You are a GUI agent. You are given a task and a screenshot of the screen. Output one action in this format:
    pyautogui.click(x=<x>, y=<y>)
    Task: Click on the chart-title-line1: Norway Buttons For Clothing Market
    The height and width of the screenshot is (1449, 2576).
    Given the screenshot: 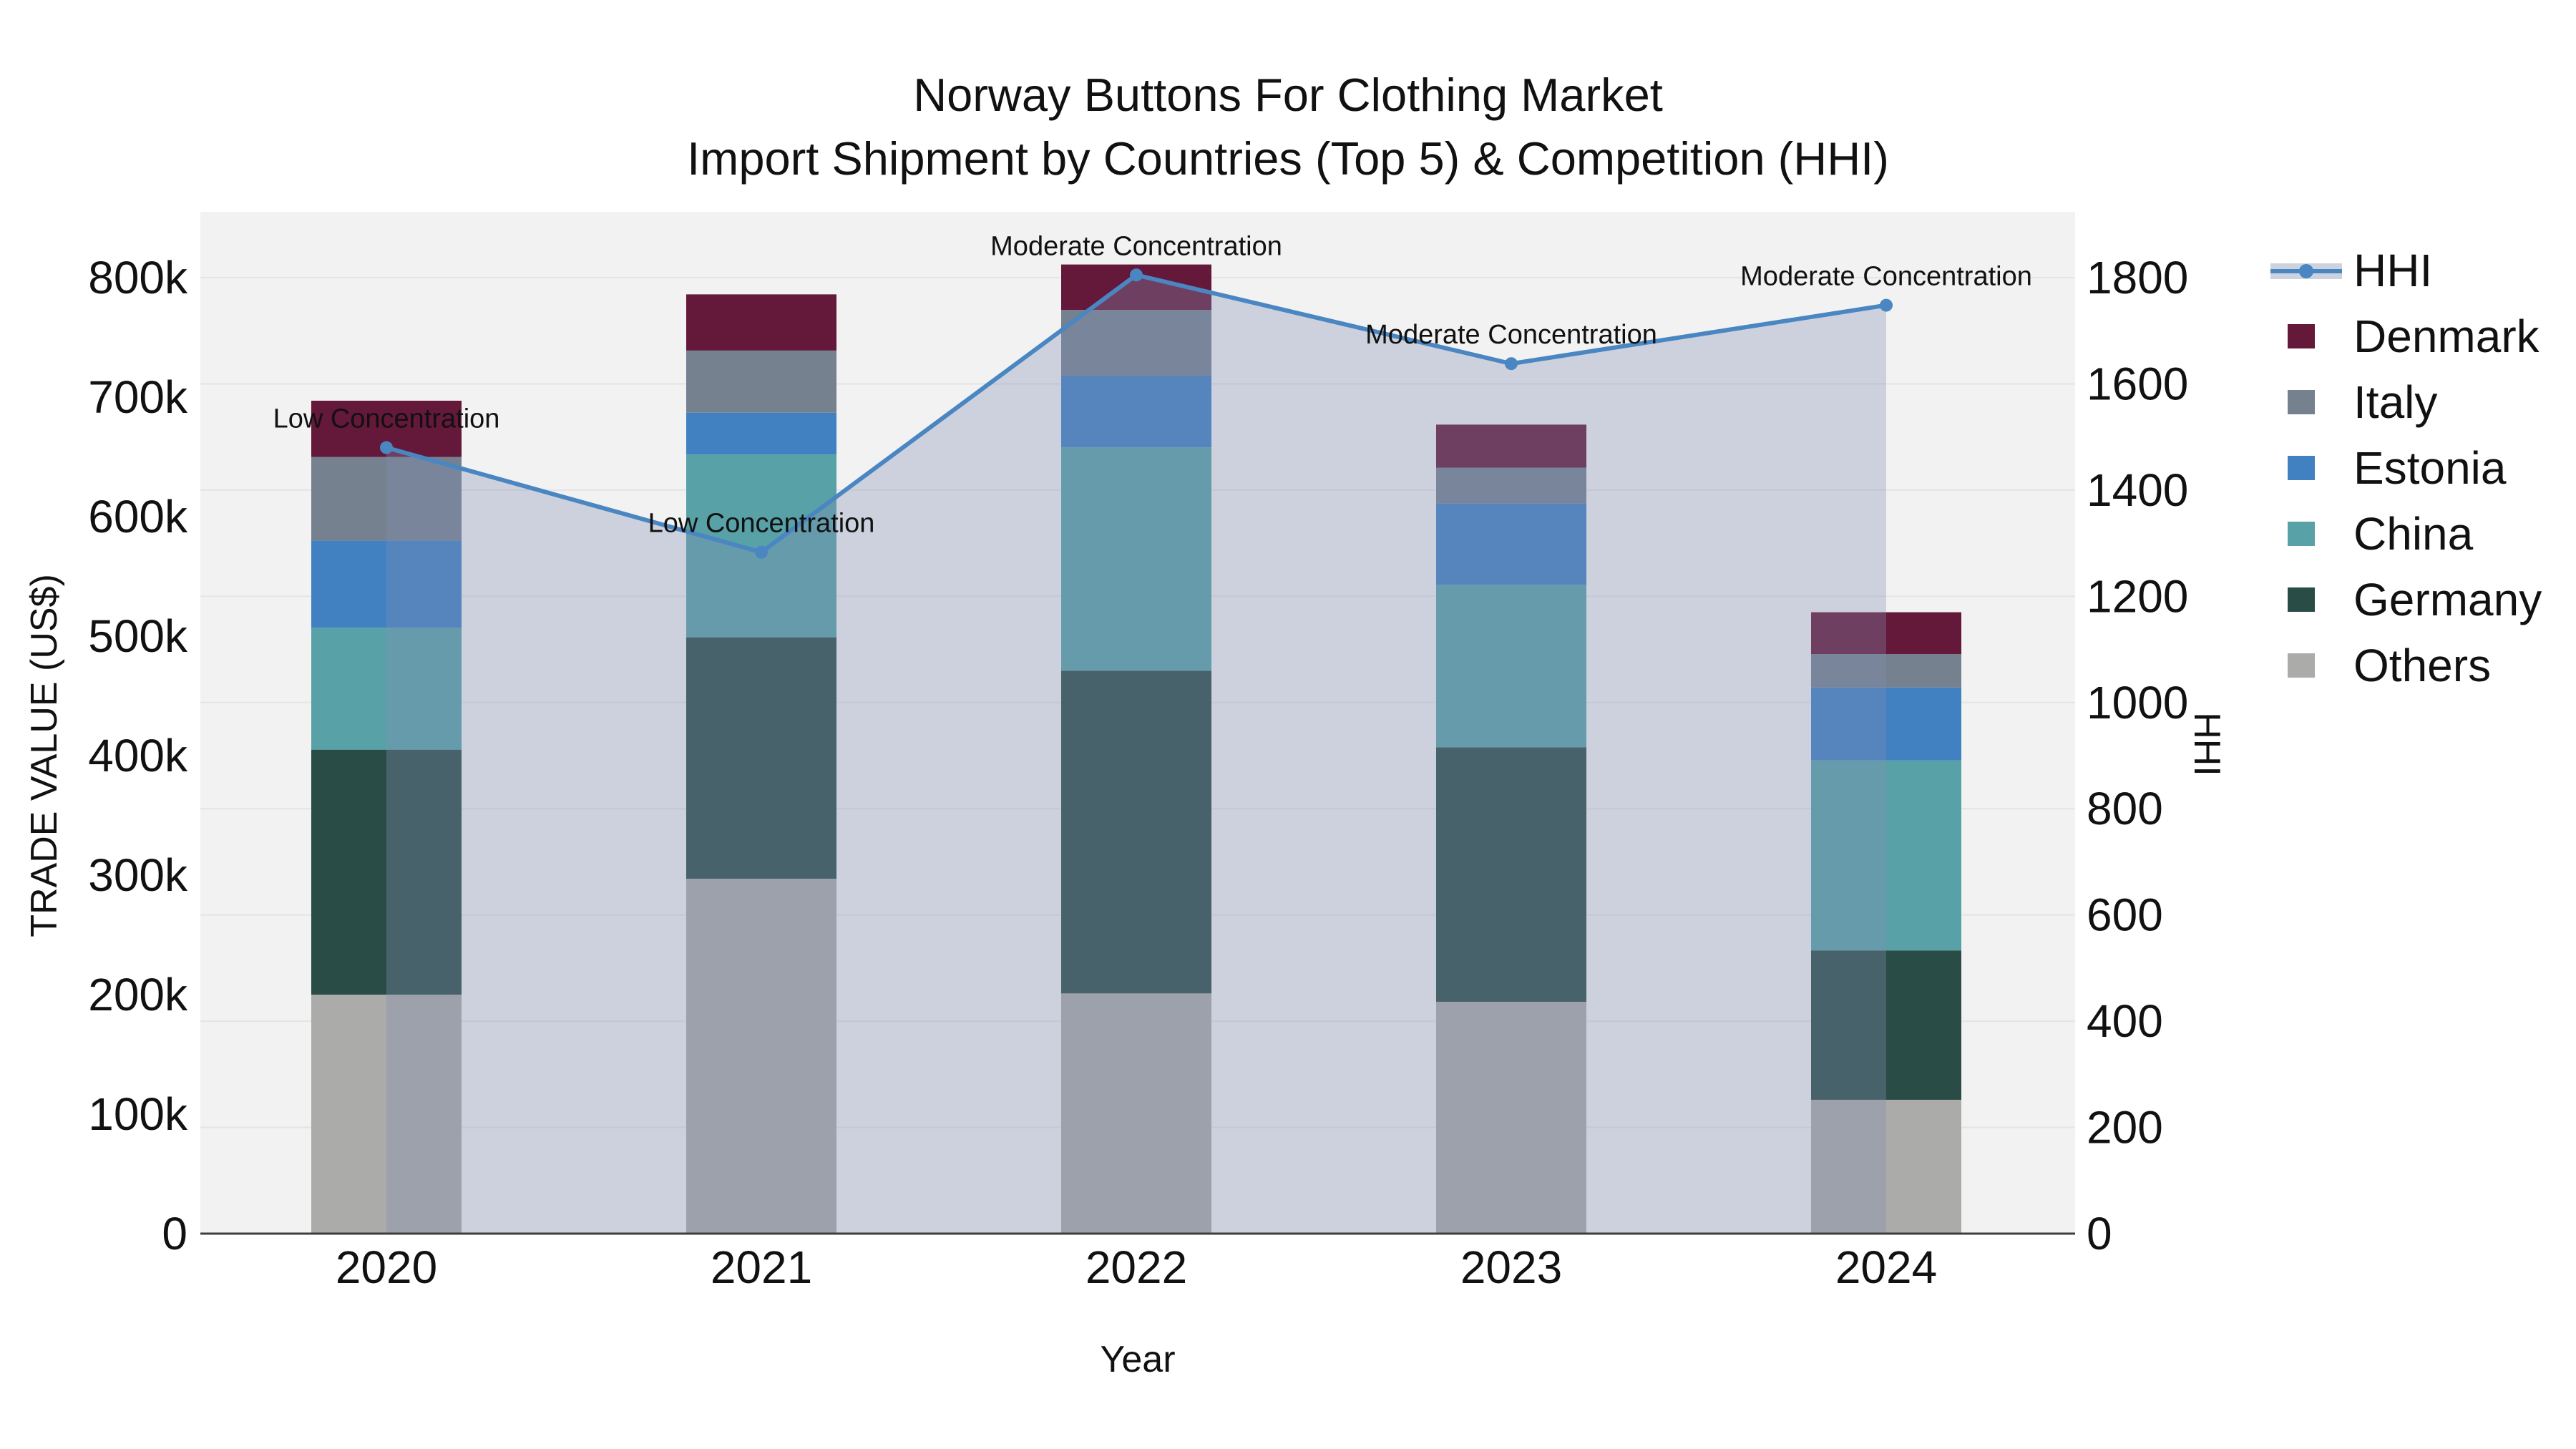 What is the action you would take?
    pyautogui.click(x=1288, y=95)
    